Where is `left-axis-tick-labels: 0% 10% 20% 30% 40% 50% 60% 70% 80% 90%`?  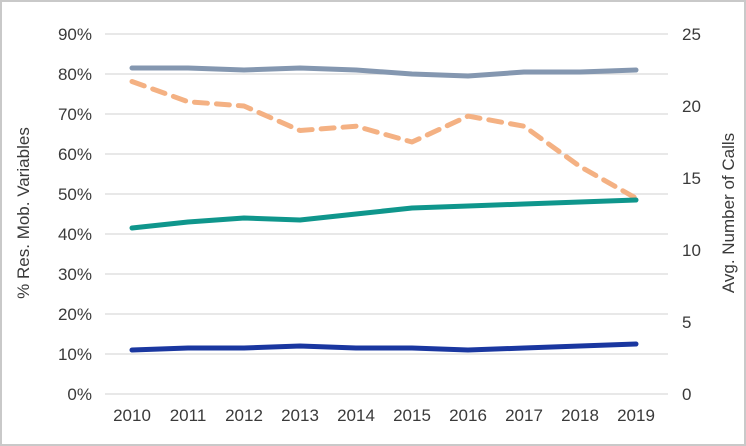 left-axis-tick-labels: 0% 10% 20% 30% 40% 50% 60% 70% 80% 90% is located at coordinates (75, 214).